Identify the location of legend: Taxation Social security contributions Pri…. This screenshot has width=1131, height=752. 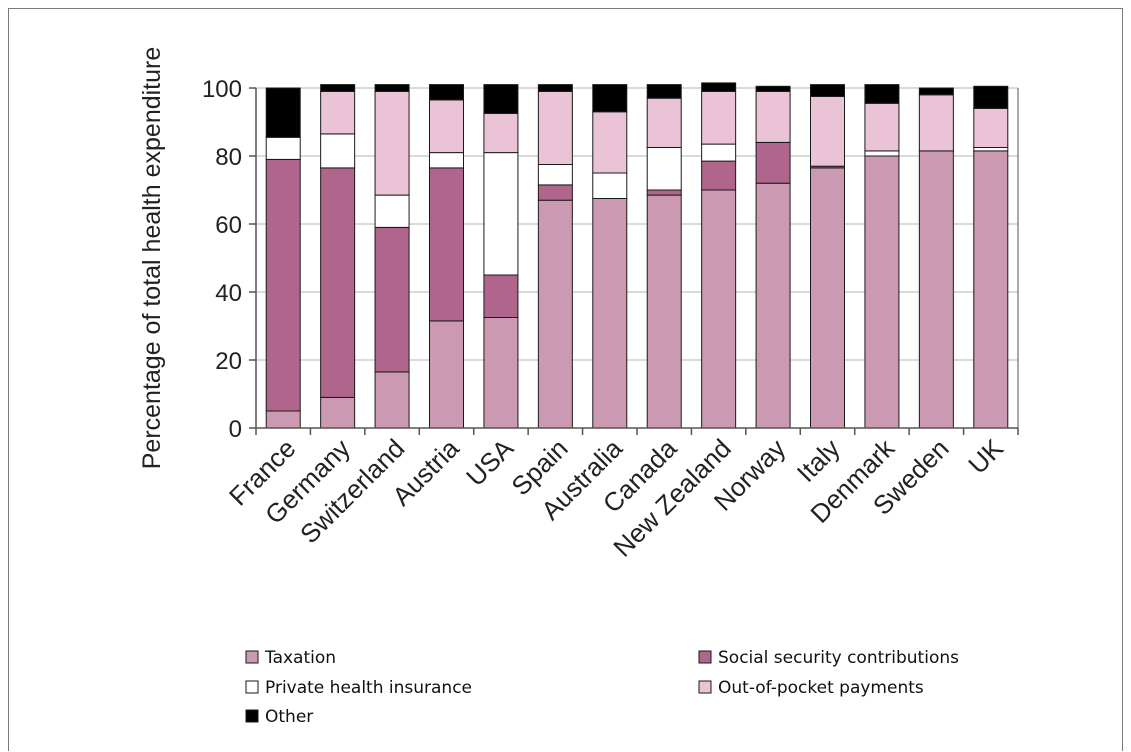
(602, 687).